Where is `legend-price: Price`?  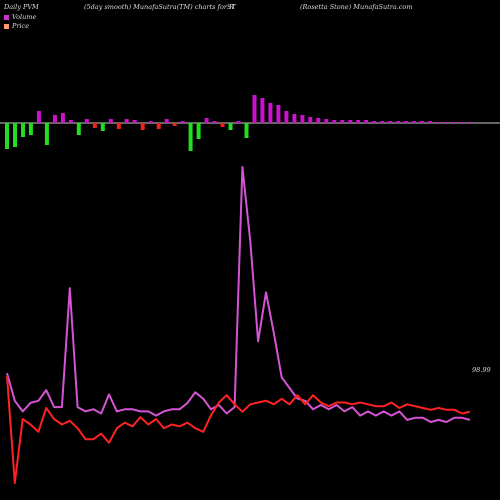 legend-price: Price is located at coordinates (16, 26).